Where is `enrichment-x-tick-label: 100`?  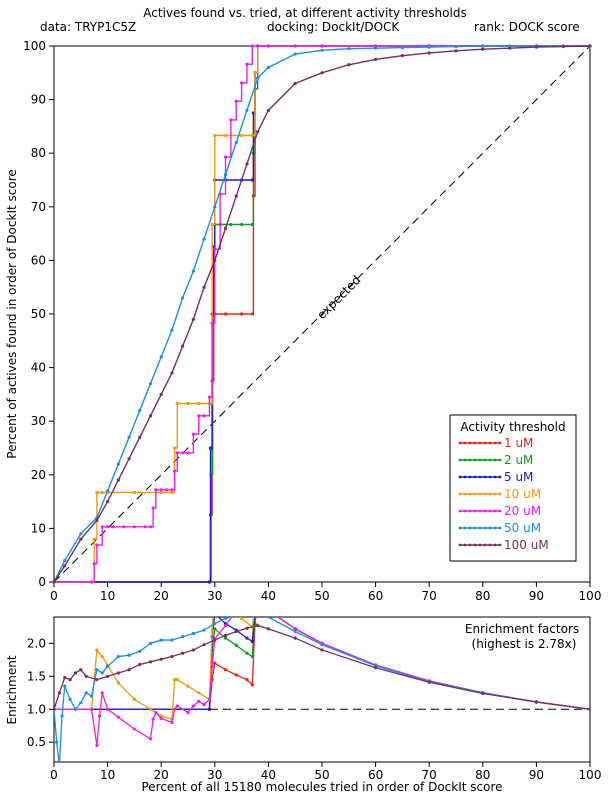
enrichment-x-tick-label: 100 is located at coordinates (590, 775).